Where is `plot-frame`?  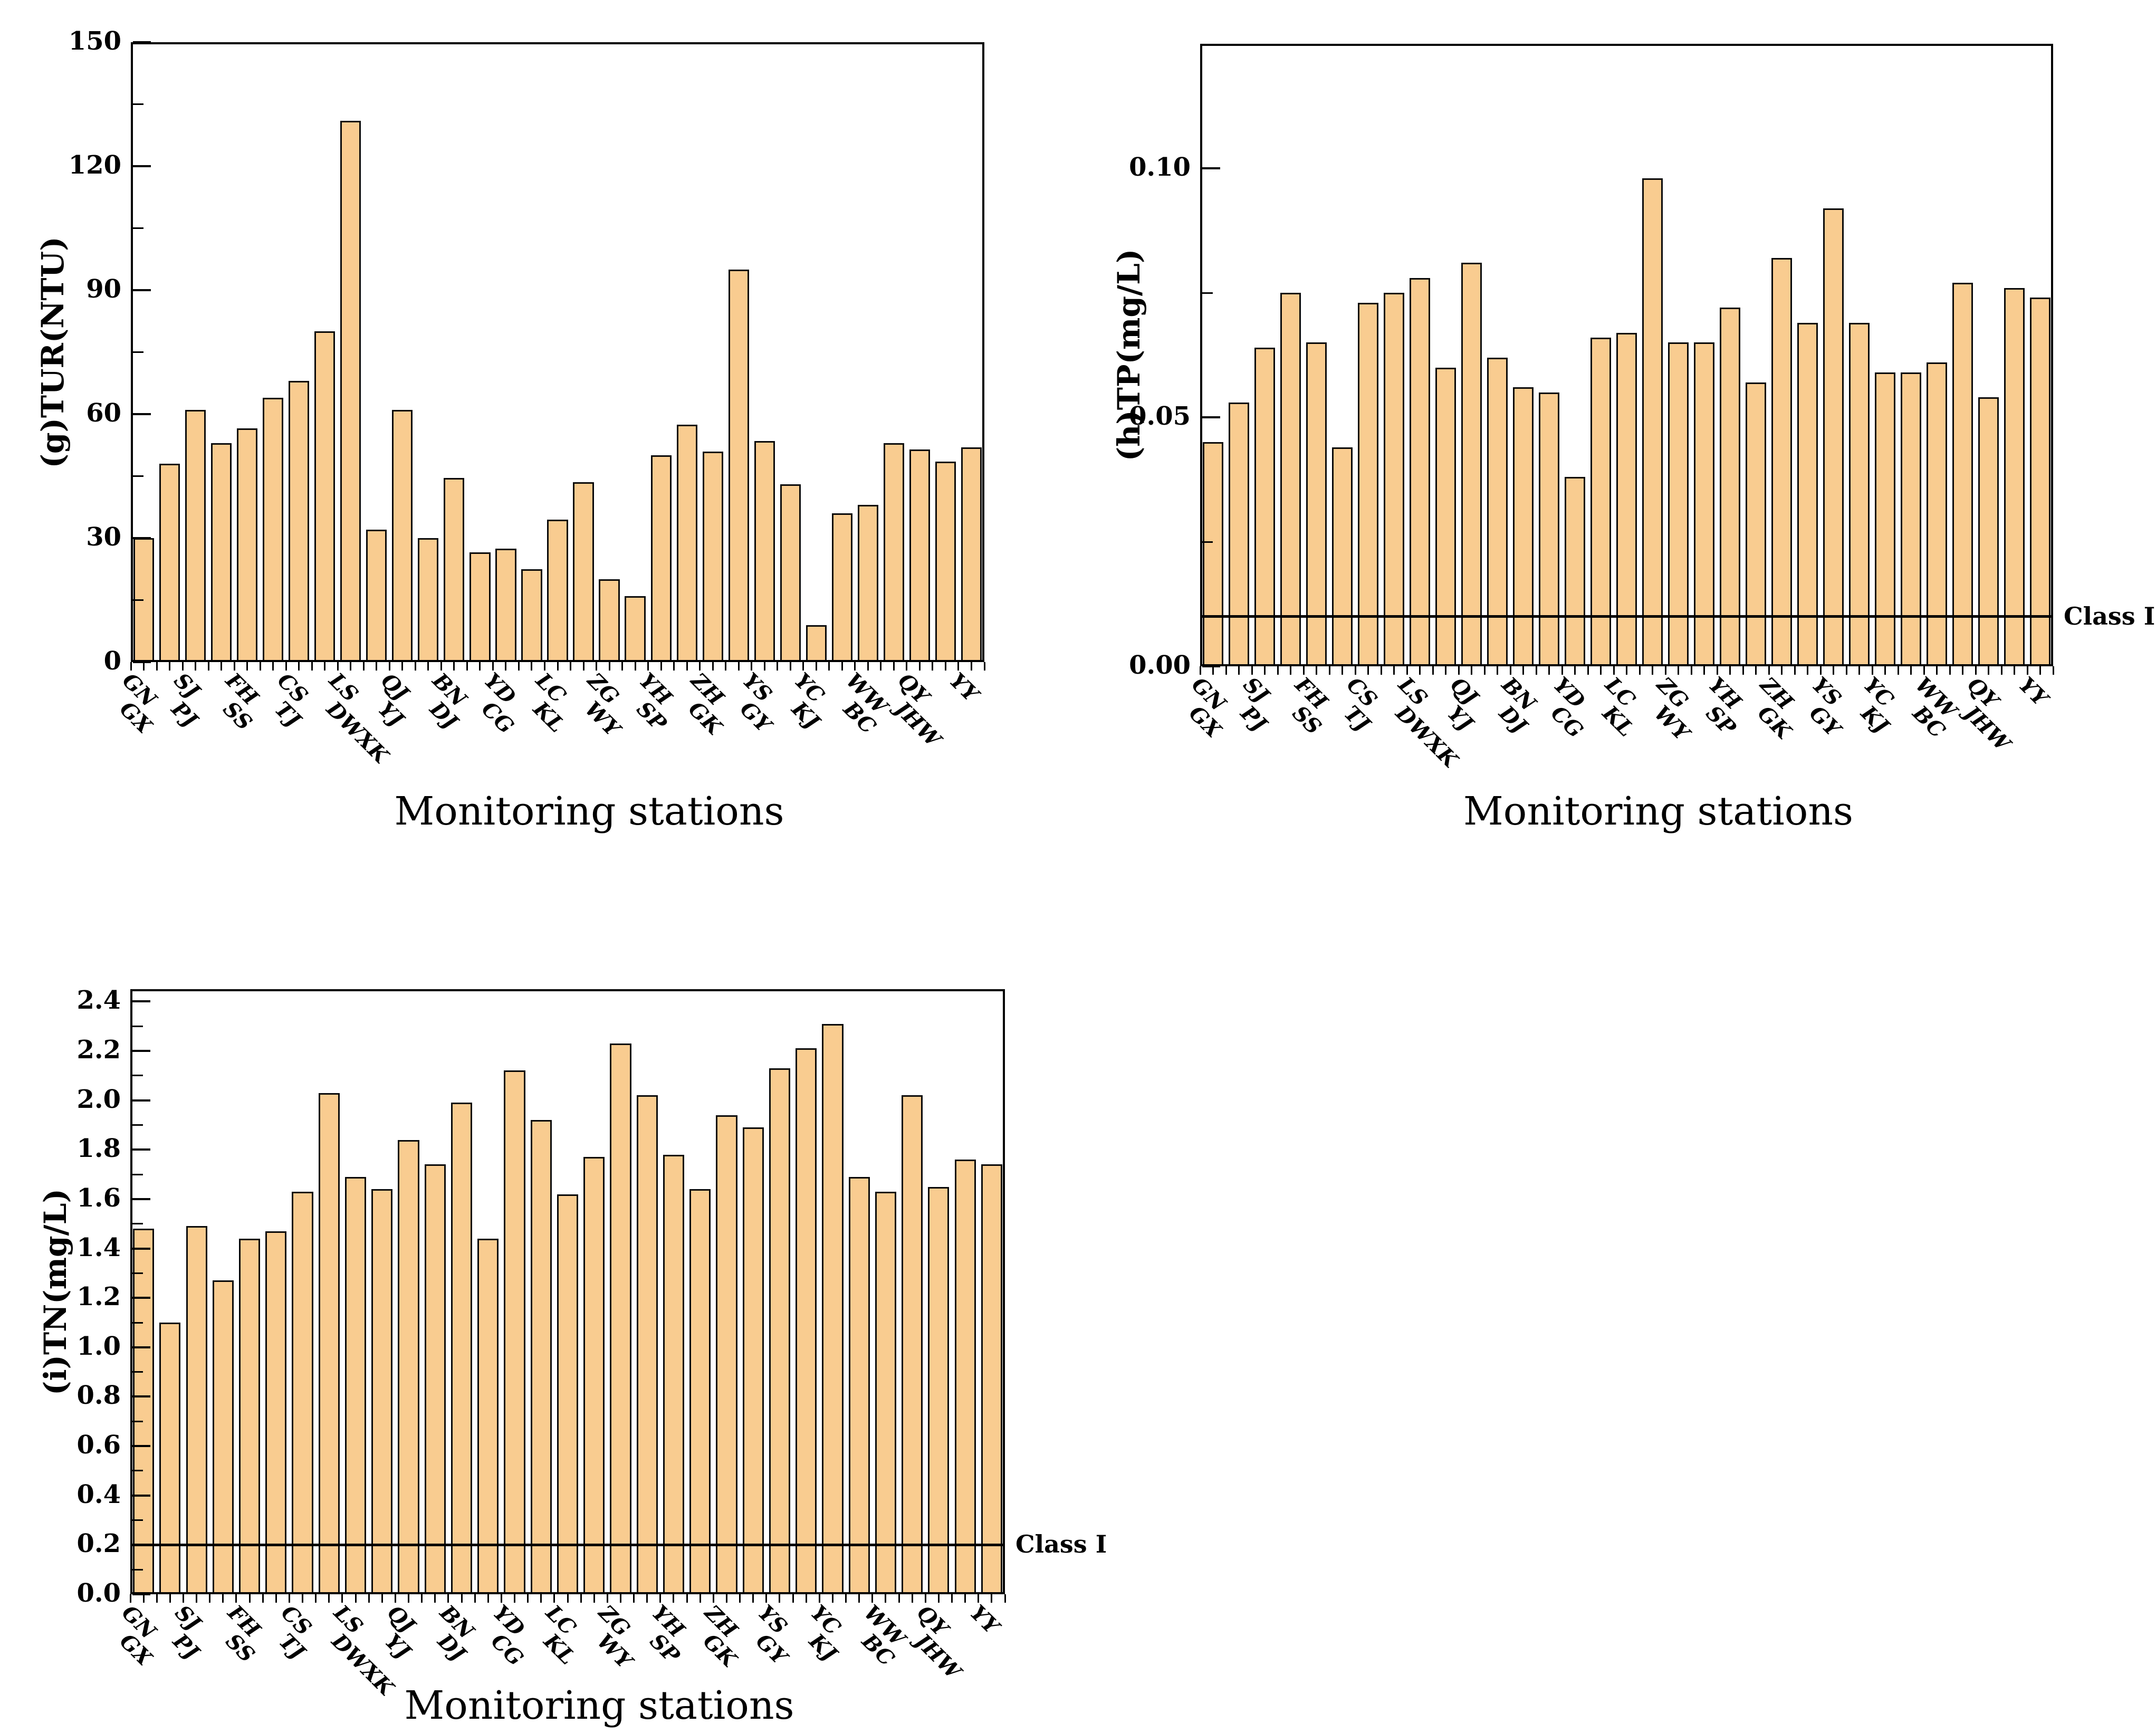 plot-frame is located at coordinates (567, 1291).